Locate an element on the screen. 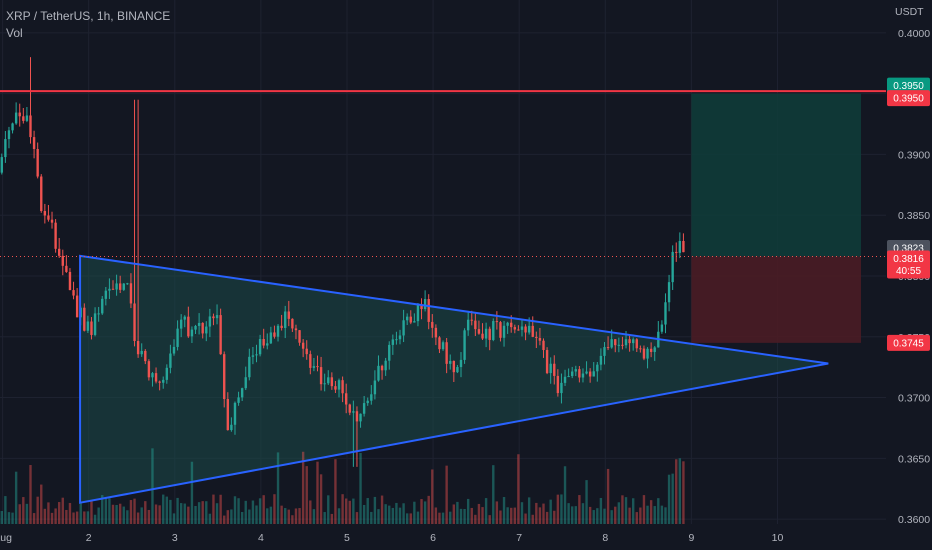 This screenshot has height=550, width=932. time-tick-label: 5 is located at coordinates (347, 538).